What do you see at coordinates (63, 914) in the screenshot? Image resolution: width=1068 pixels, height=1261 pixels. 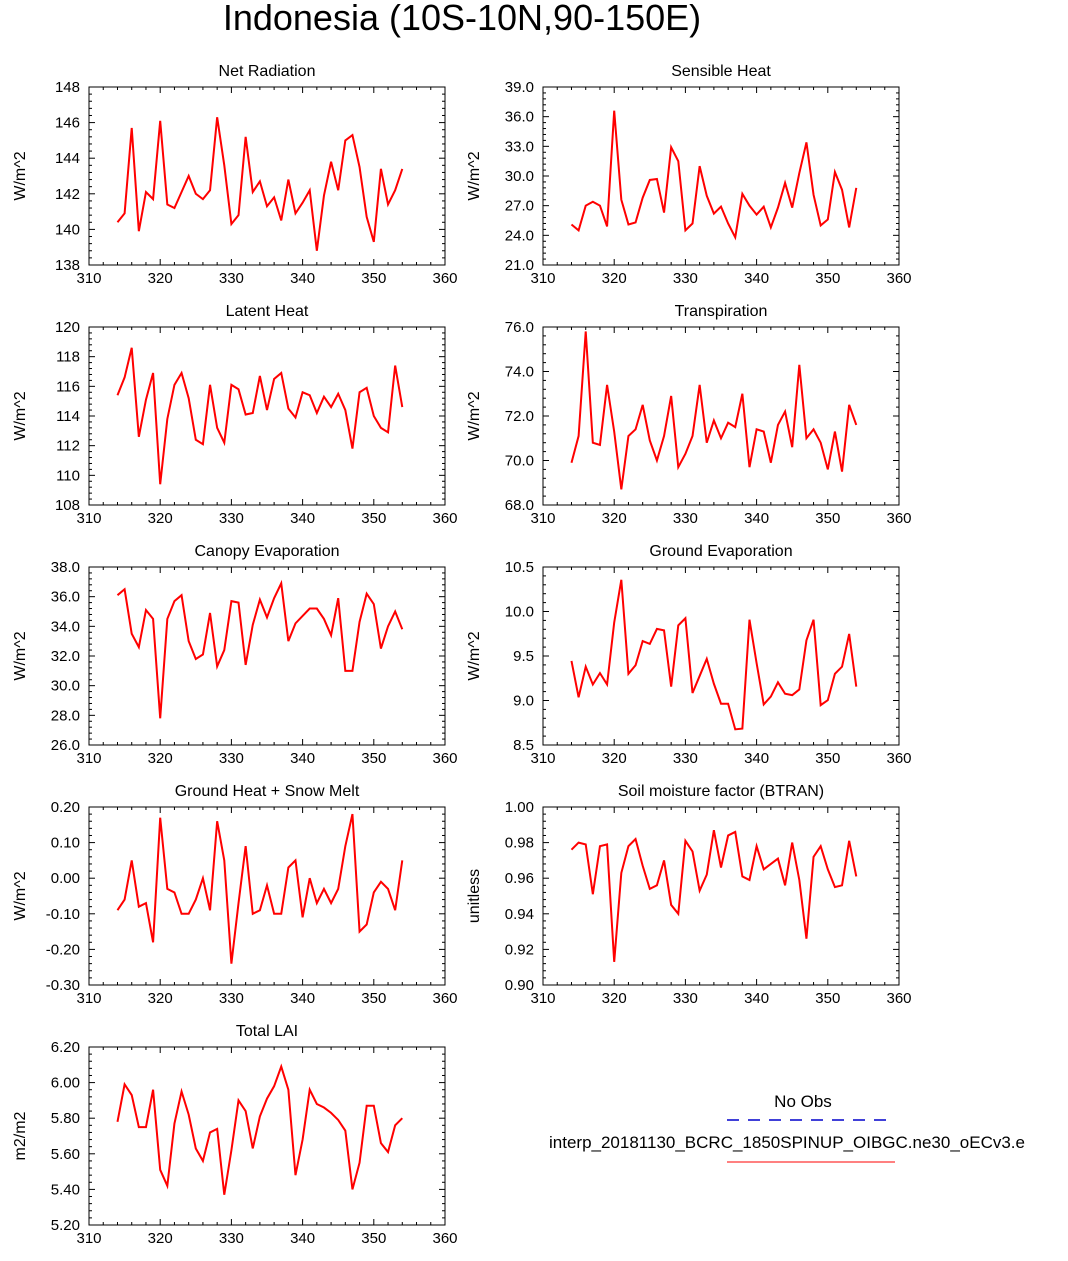 I see `y-tick-label: -0.10` at bounding box center [63, 914].